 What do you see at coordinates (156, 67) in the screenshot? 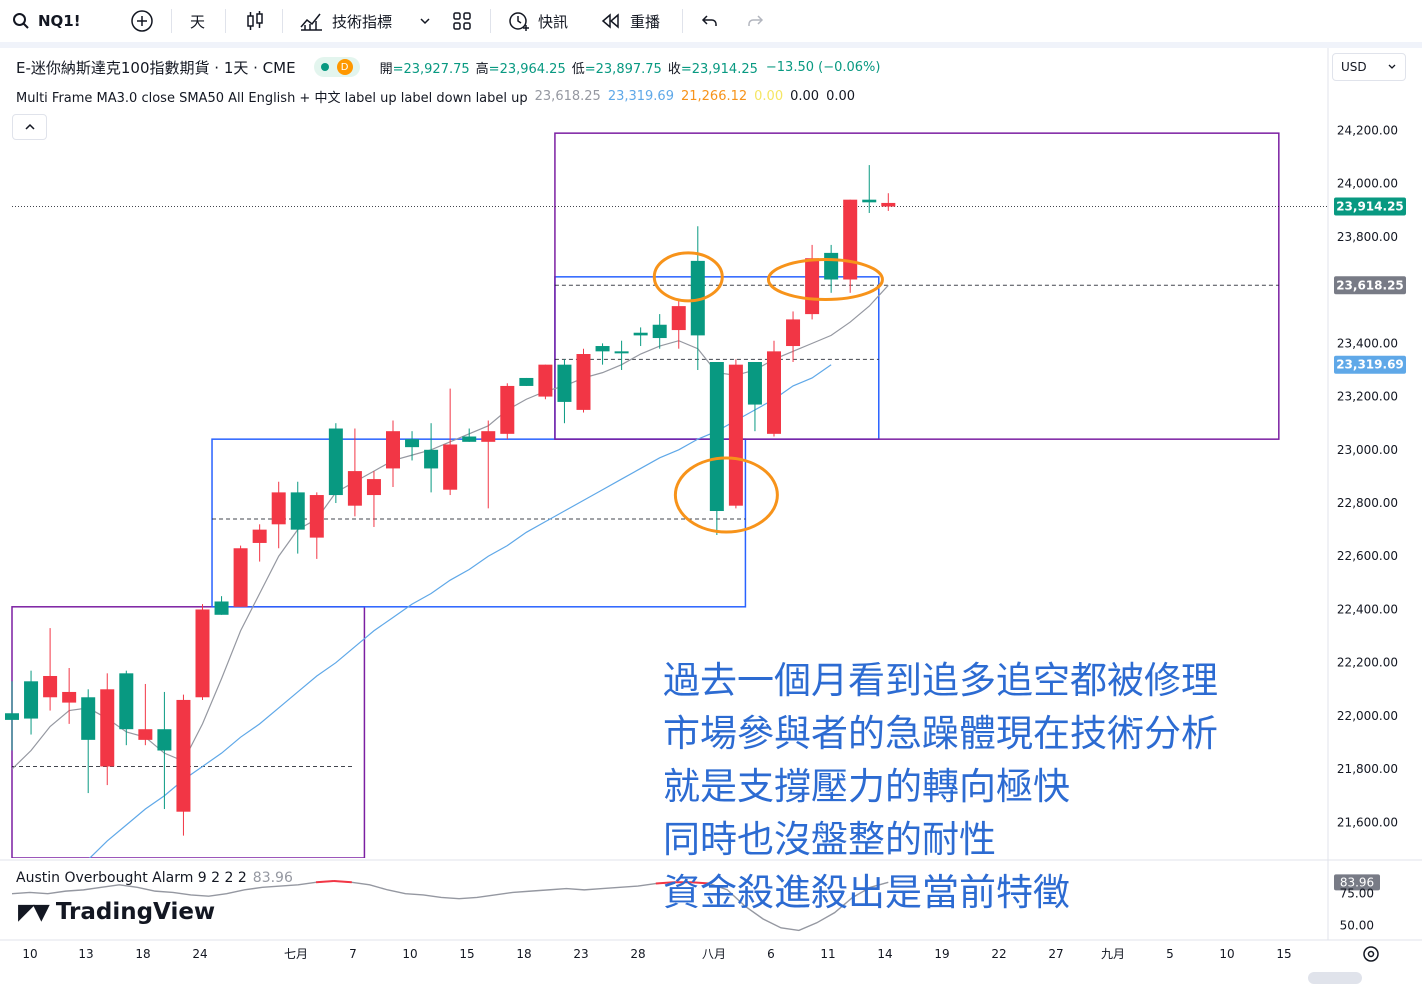
I see `instrument-title: E-迷你納斯達克100指數期貨 · 1天 · CME` at bounding box center [156, 67].